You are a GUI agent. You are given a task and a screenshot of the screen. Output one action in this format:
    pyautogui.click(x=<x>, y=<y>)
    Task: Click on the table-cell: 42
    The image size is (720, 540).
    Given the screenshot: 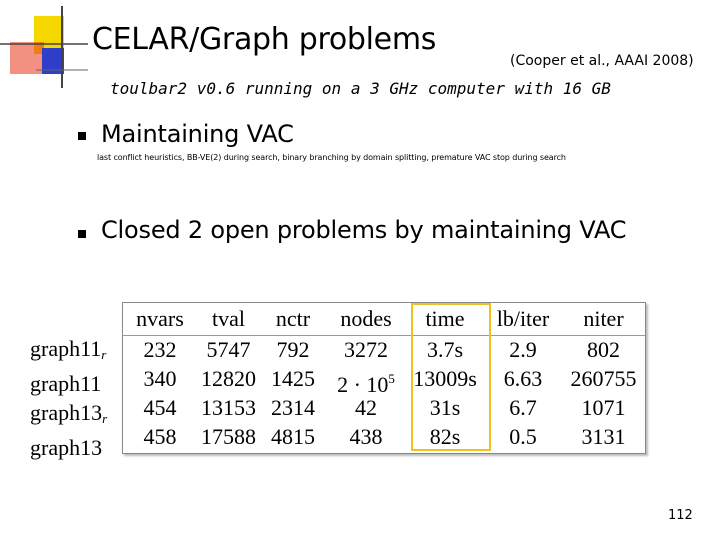 What is the action you would take?
    pyautogui.click(x=366, y=407)
    